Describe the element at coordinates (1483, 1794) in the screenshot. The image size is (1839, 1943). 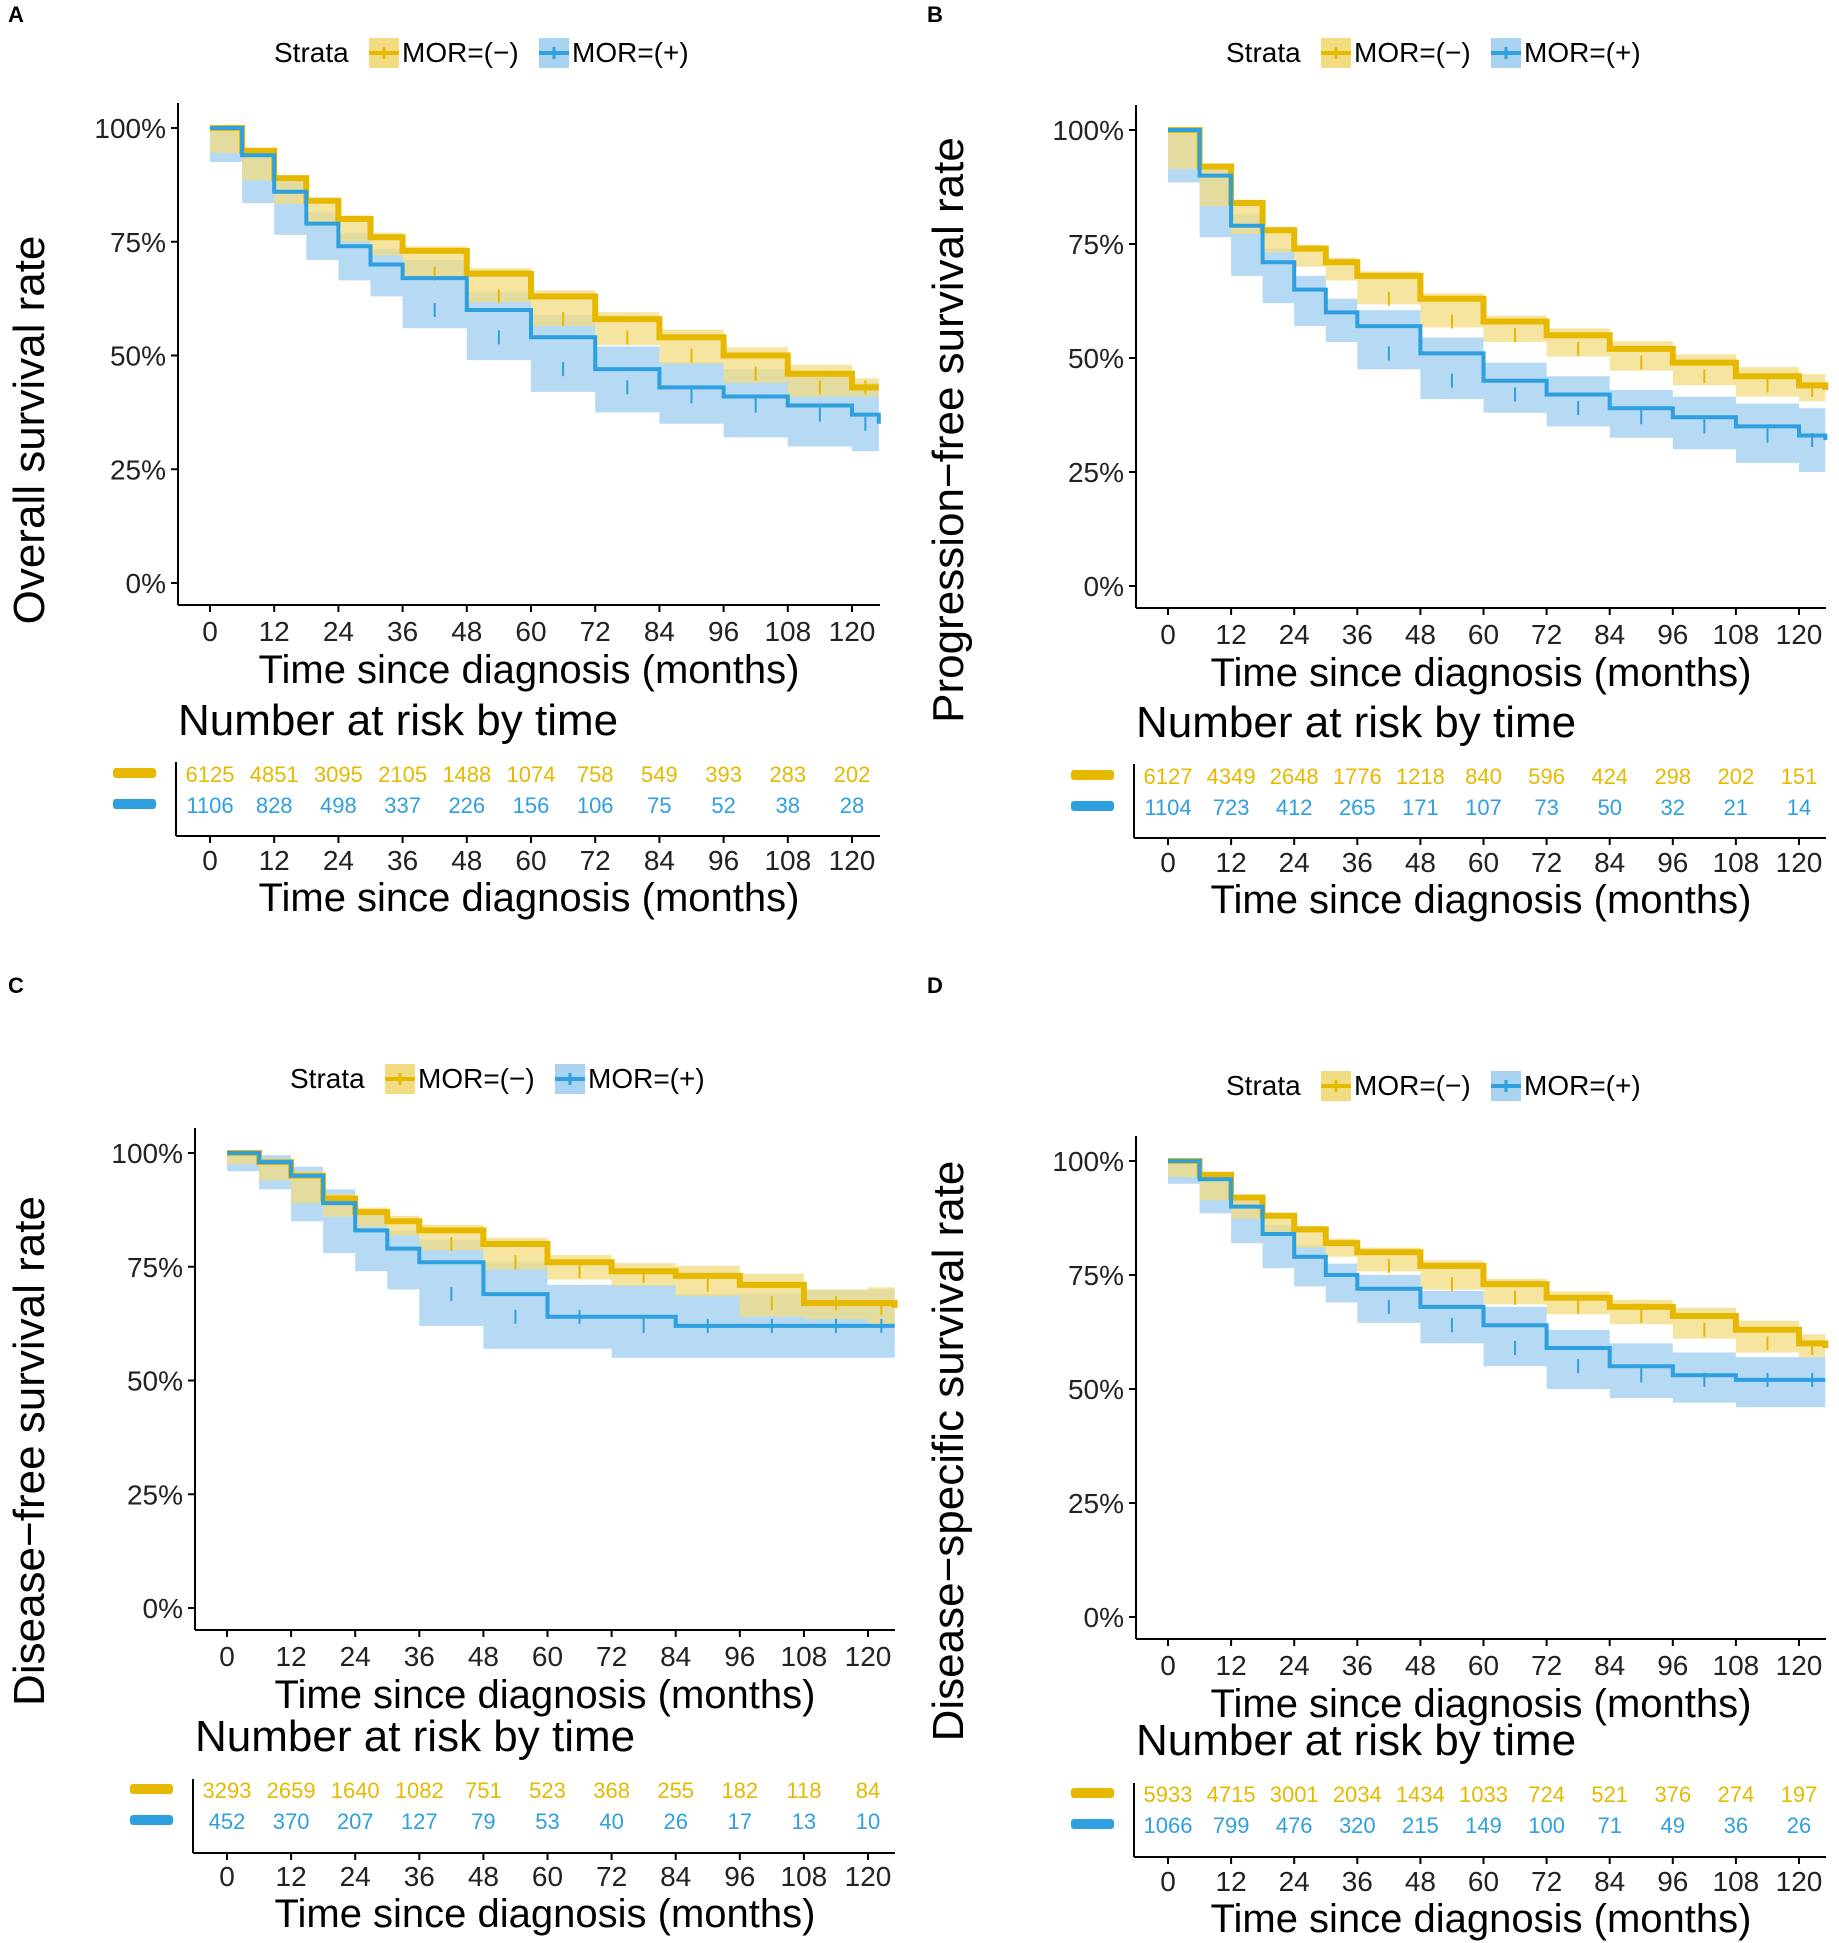
I see `risk-count-neg: 1033` at that location.